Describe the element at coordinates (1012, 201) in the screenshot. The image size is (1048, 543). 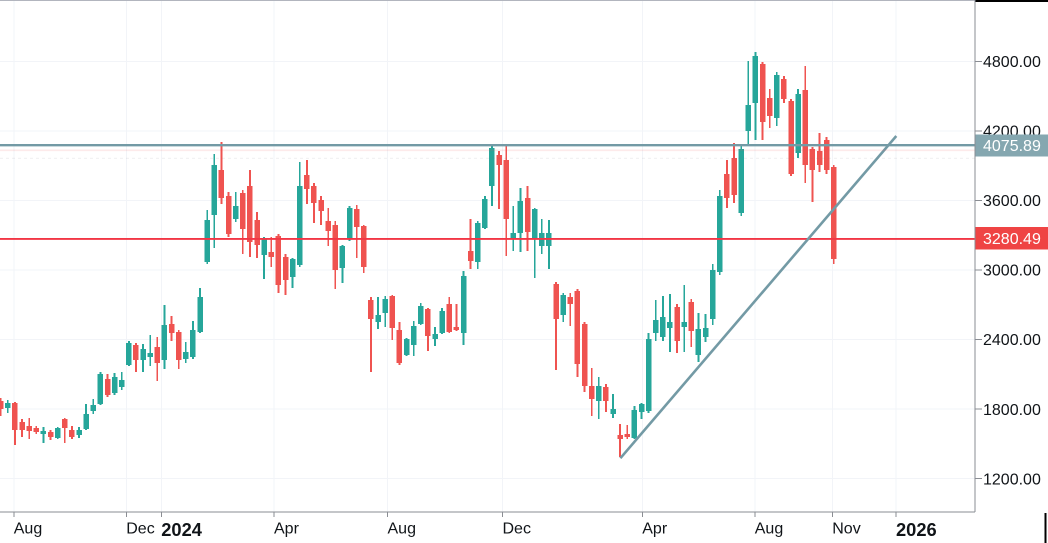
I see `svg-text: 3600.00` at that location.